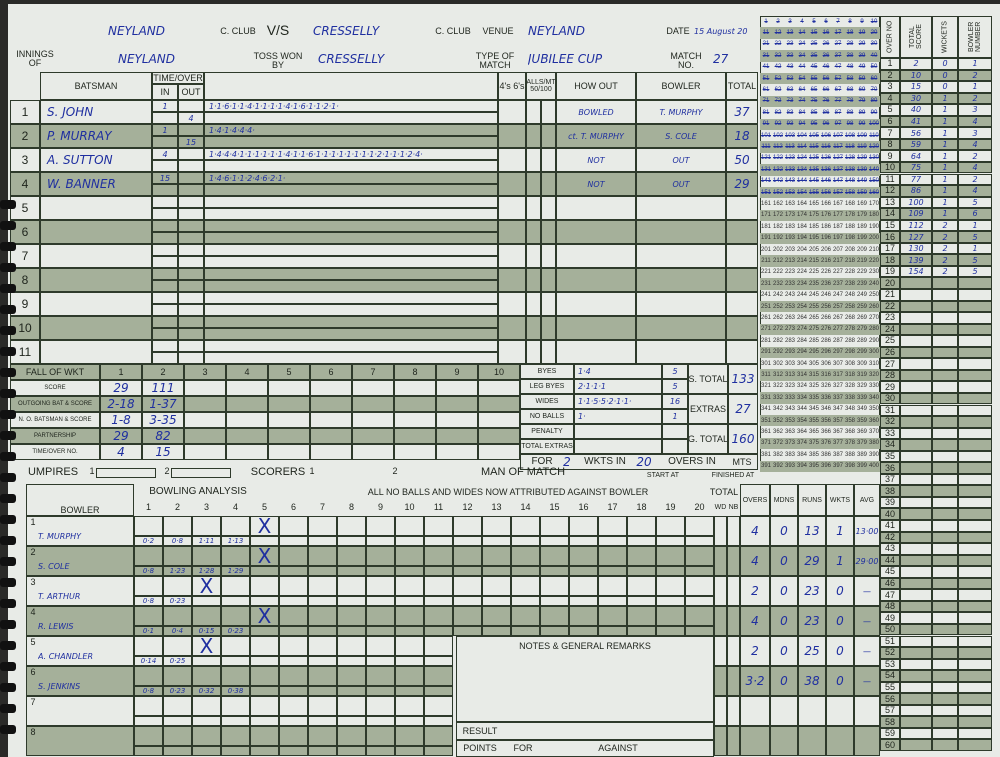 Image resolution: width=1000 pixels, height=757 pixels. Describe the element at coordinates (618, 401) in the screenshot. I see `extras-detail: 1·1·5·5·2·1·1·` at that location.